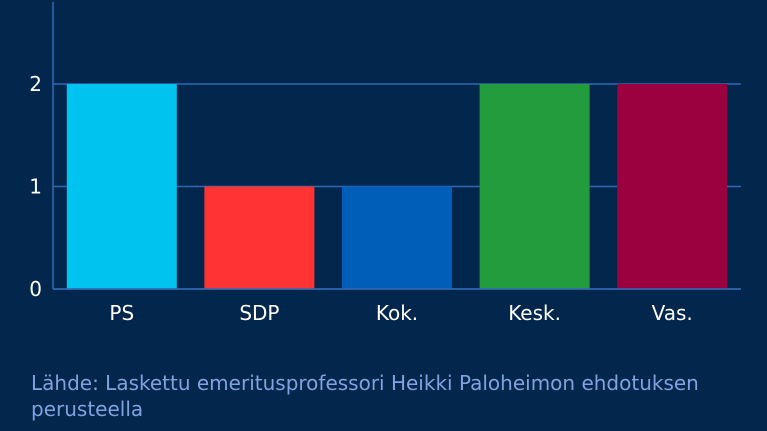 The width and height of the screenshot is (767, 431). I want to click on bar-kok, so click(397, 237).